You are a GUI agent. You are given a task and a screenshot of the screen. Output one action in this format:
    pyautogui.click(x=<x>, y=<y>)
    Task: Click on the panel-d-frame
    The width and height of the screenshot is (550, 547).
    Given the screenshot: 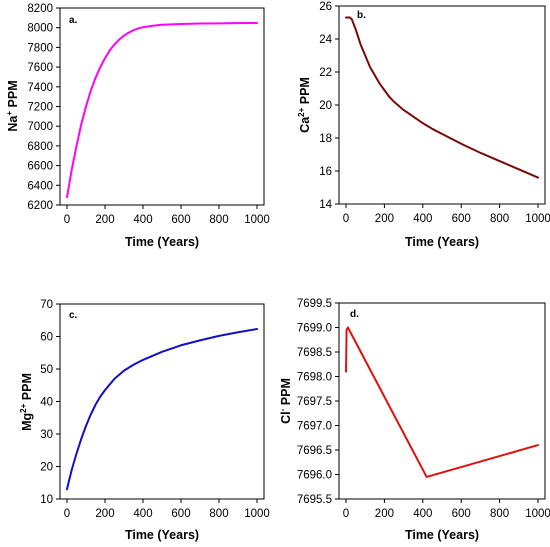 What is the action you would take?
    pyautogui.click(x=442, y=401)
    